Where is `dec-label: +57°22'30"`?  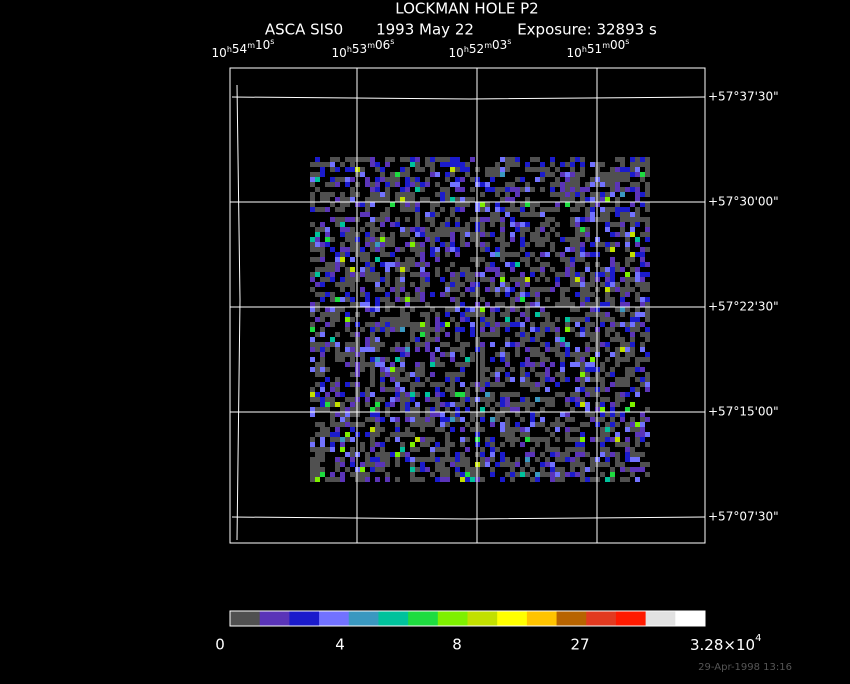
dec-label: +57°22'30" is located at coordinates (743, 307).